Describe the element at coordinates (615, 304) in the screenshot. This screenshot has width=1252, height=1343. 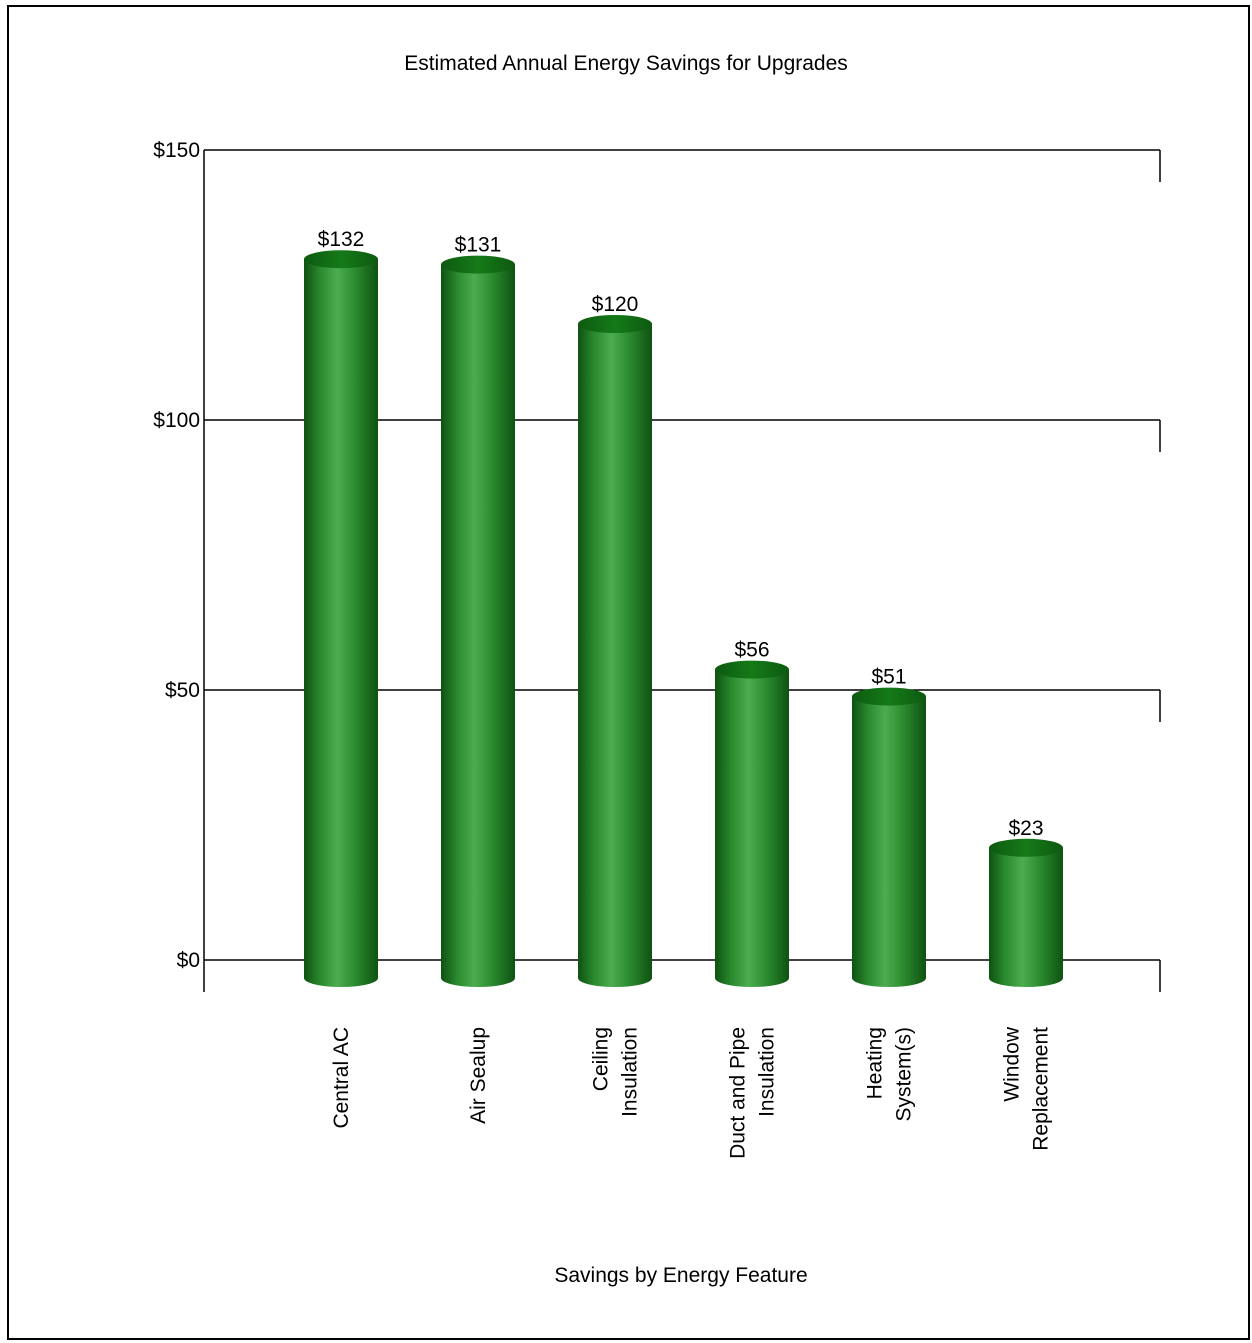
I see `data-label: $120` at that location.